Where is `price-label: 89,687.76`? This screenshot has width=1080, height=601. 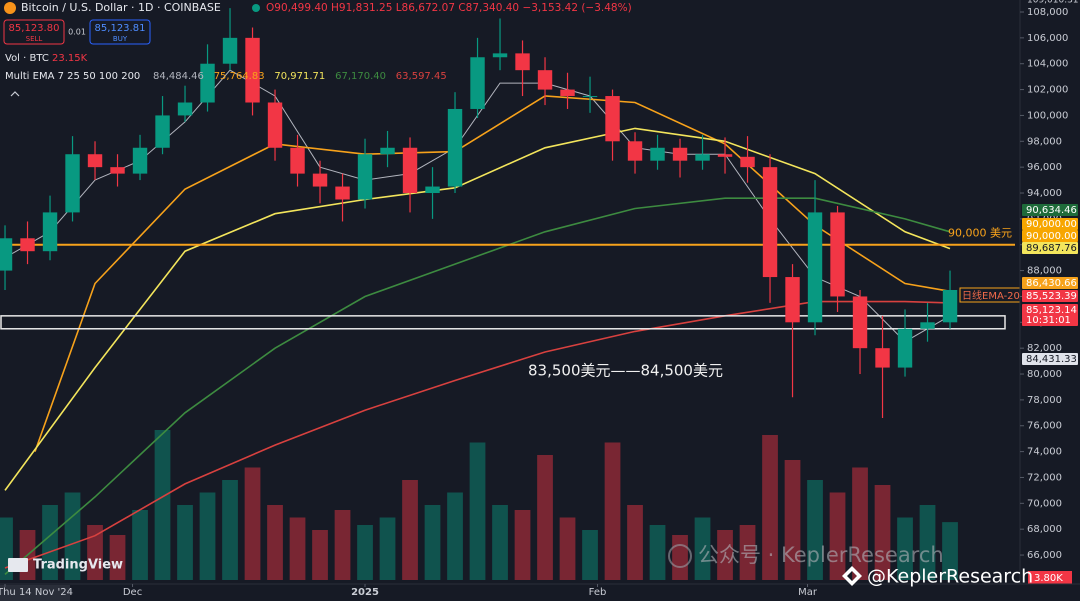
price-label: 89,687.76 is located at coordinates (1051, 248).